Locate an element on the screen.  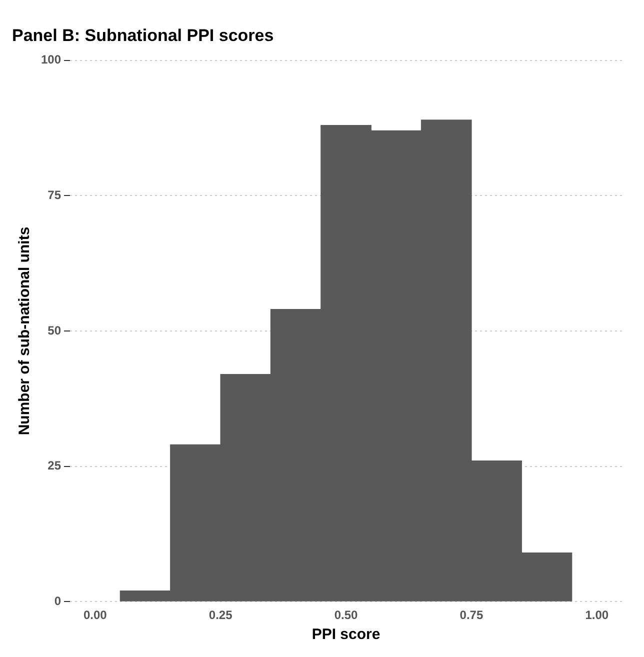
y-tick-label: 75 is located at coordinates (55, 195).